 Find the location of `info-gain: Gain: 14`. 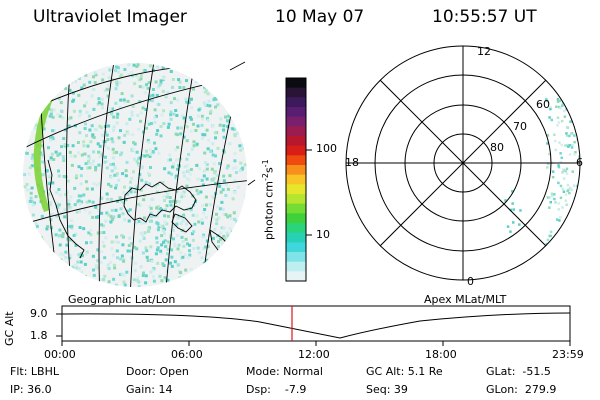

info-gain: Gain: 14 is located at coordinates (149, 389).